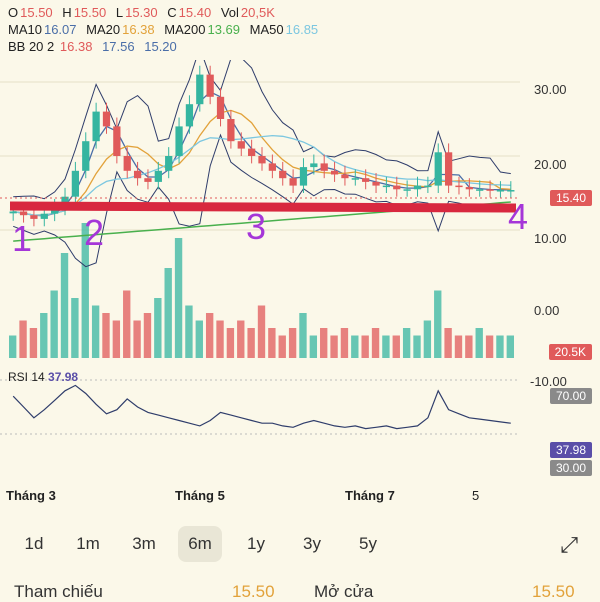  I want to click on reference-label: Tham chiếu, so click(58, 591).